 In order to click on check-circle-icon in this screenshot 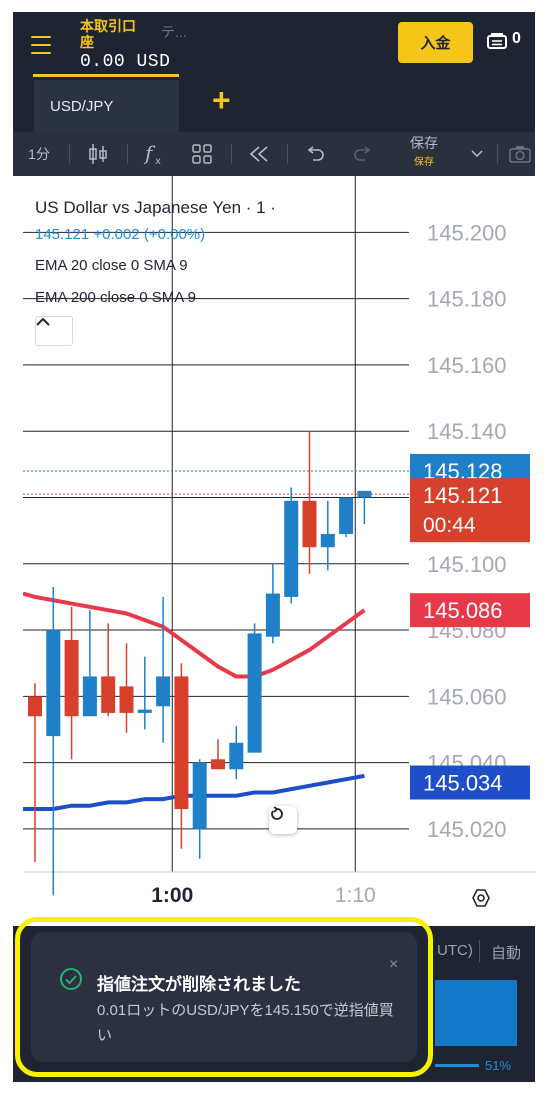, I will do `click(71, 979)`.